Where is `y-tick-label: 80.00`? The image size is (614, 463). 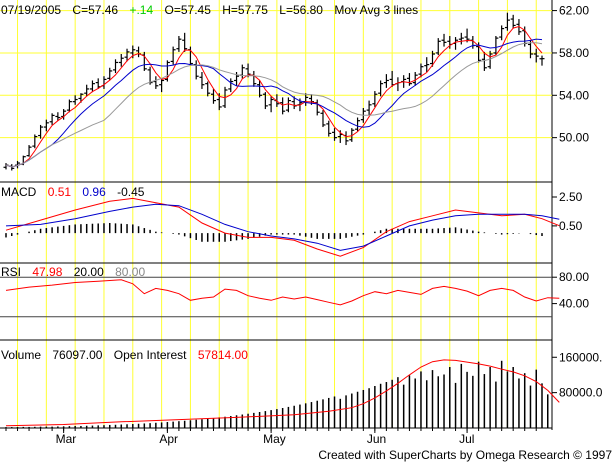
y-tick-label: 80.00 is located at coordinates (574, 277).